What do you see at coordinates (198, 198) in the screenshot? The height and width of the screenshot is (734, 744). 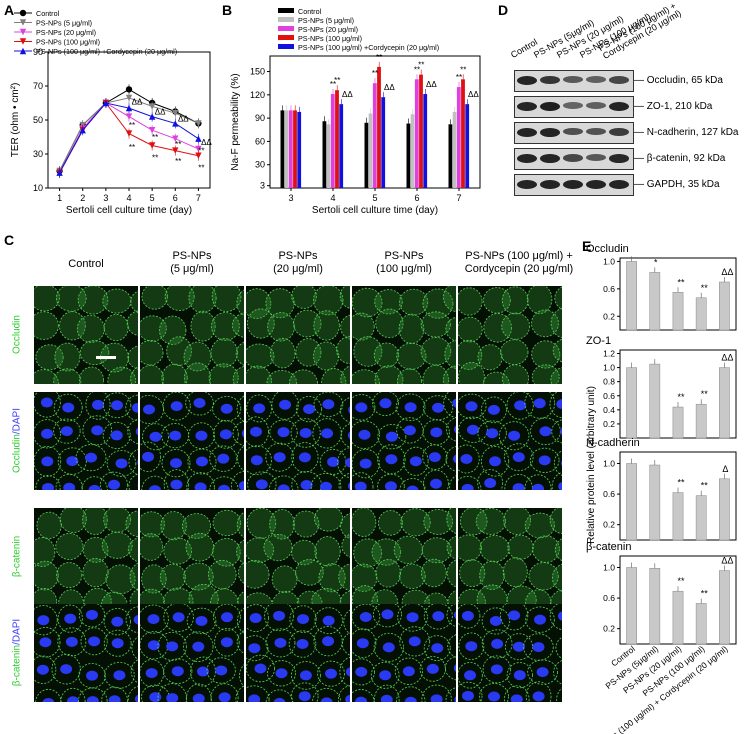 I see `x-tick-label: 7` at bounding box center [198, 198].